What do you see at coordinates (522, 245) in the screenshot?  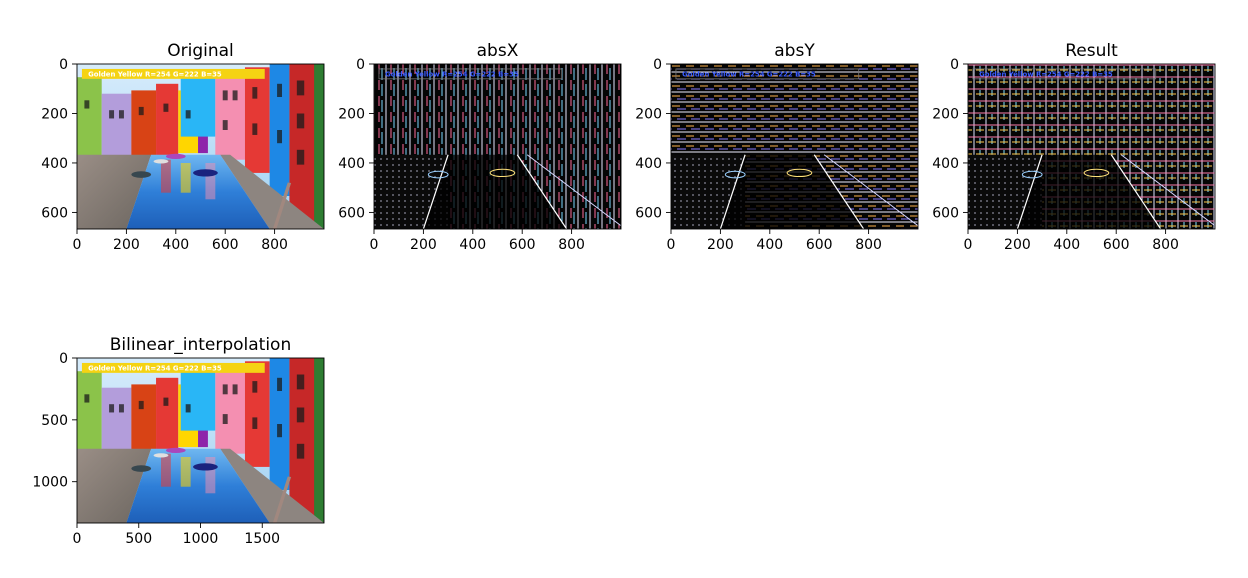 I see `absx-xtick-label: 600` at bounding box center [522, 245].